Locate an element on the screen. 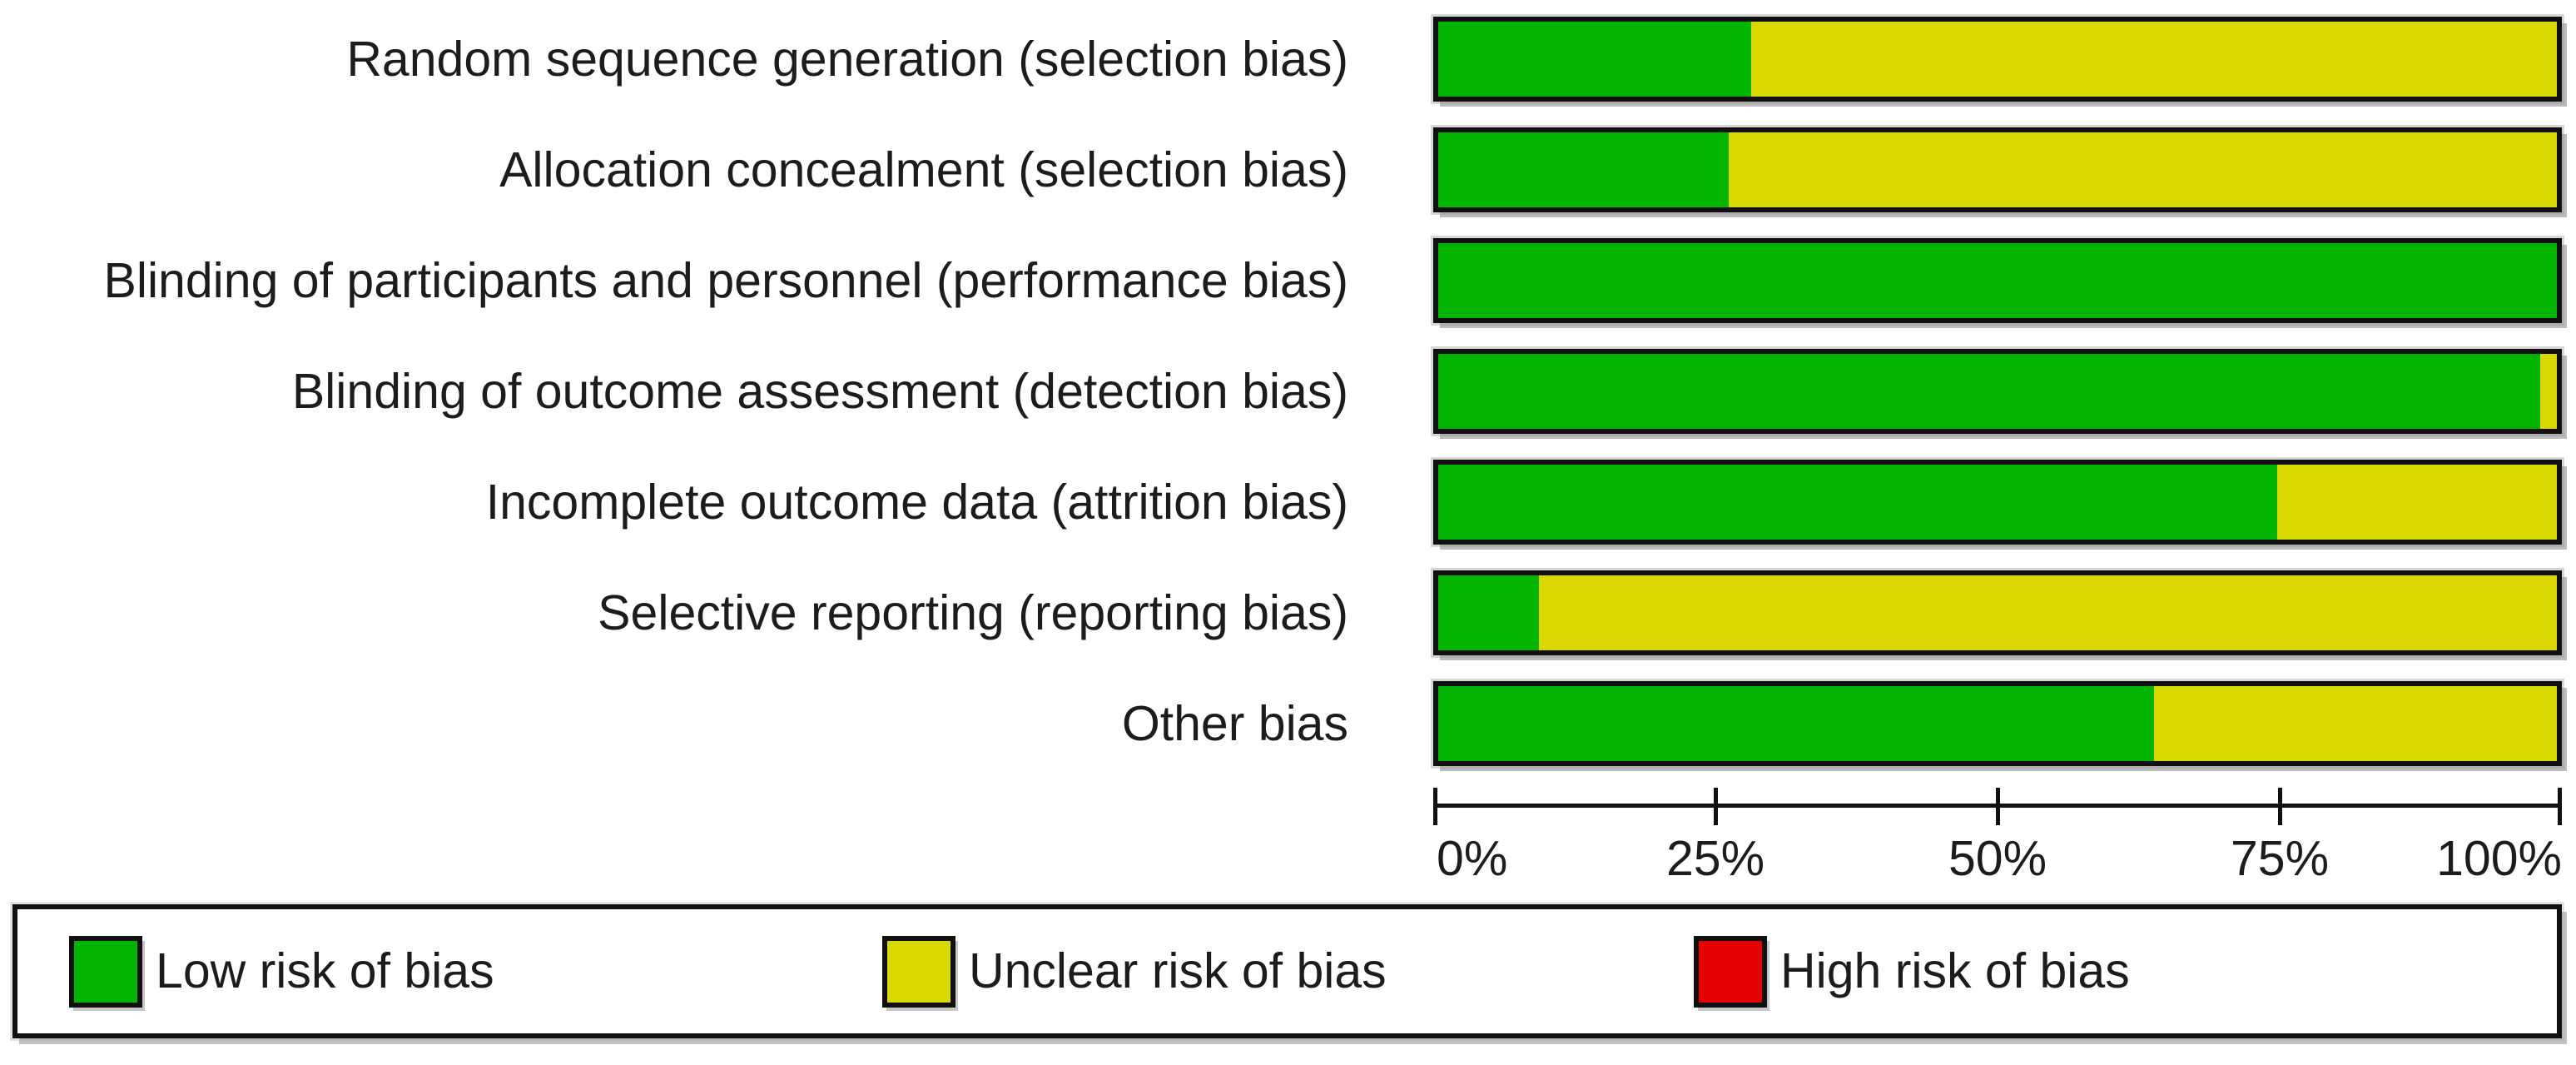  x-axis-tick-label: 75% is located at coordinates (2280, 858).